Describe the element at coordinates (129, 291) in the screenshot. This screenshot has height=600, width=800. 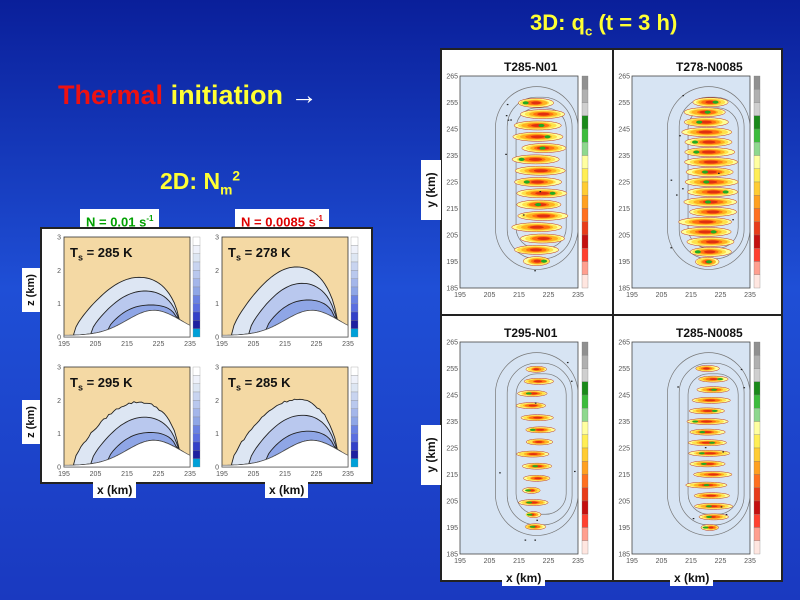
I see `contour-plot-1: 195 205 215 225 235 0 1 2 3` at that location.